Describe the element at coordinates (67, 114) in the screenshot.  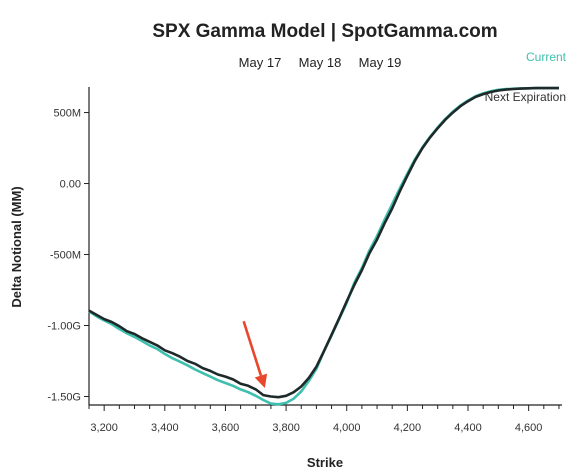
I see `y-tick-label: 500M` at that location.